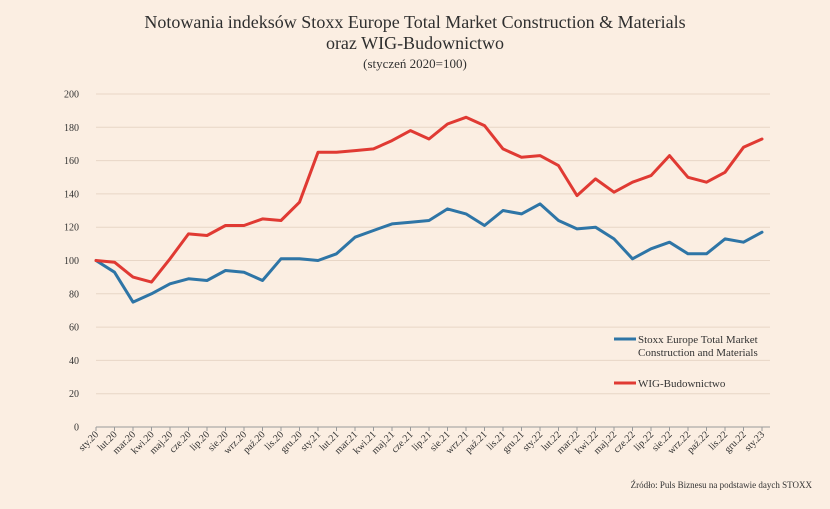 This screenshot has width=830, height=509. I want to click on y-axis: 0 20 40 60 80 100 120 140 160 180 200, so click(71, 262).